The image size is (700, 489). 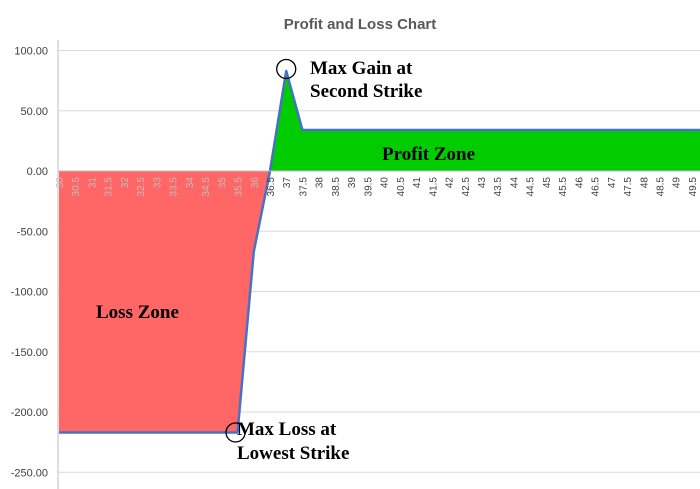 What do you see at coordinates (255, 183) in the screenshot?
I see `x-tick-label: 36` at bounding box center [255, 183].